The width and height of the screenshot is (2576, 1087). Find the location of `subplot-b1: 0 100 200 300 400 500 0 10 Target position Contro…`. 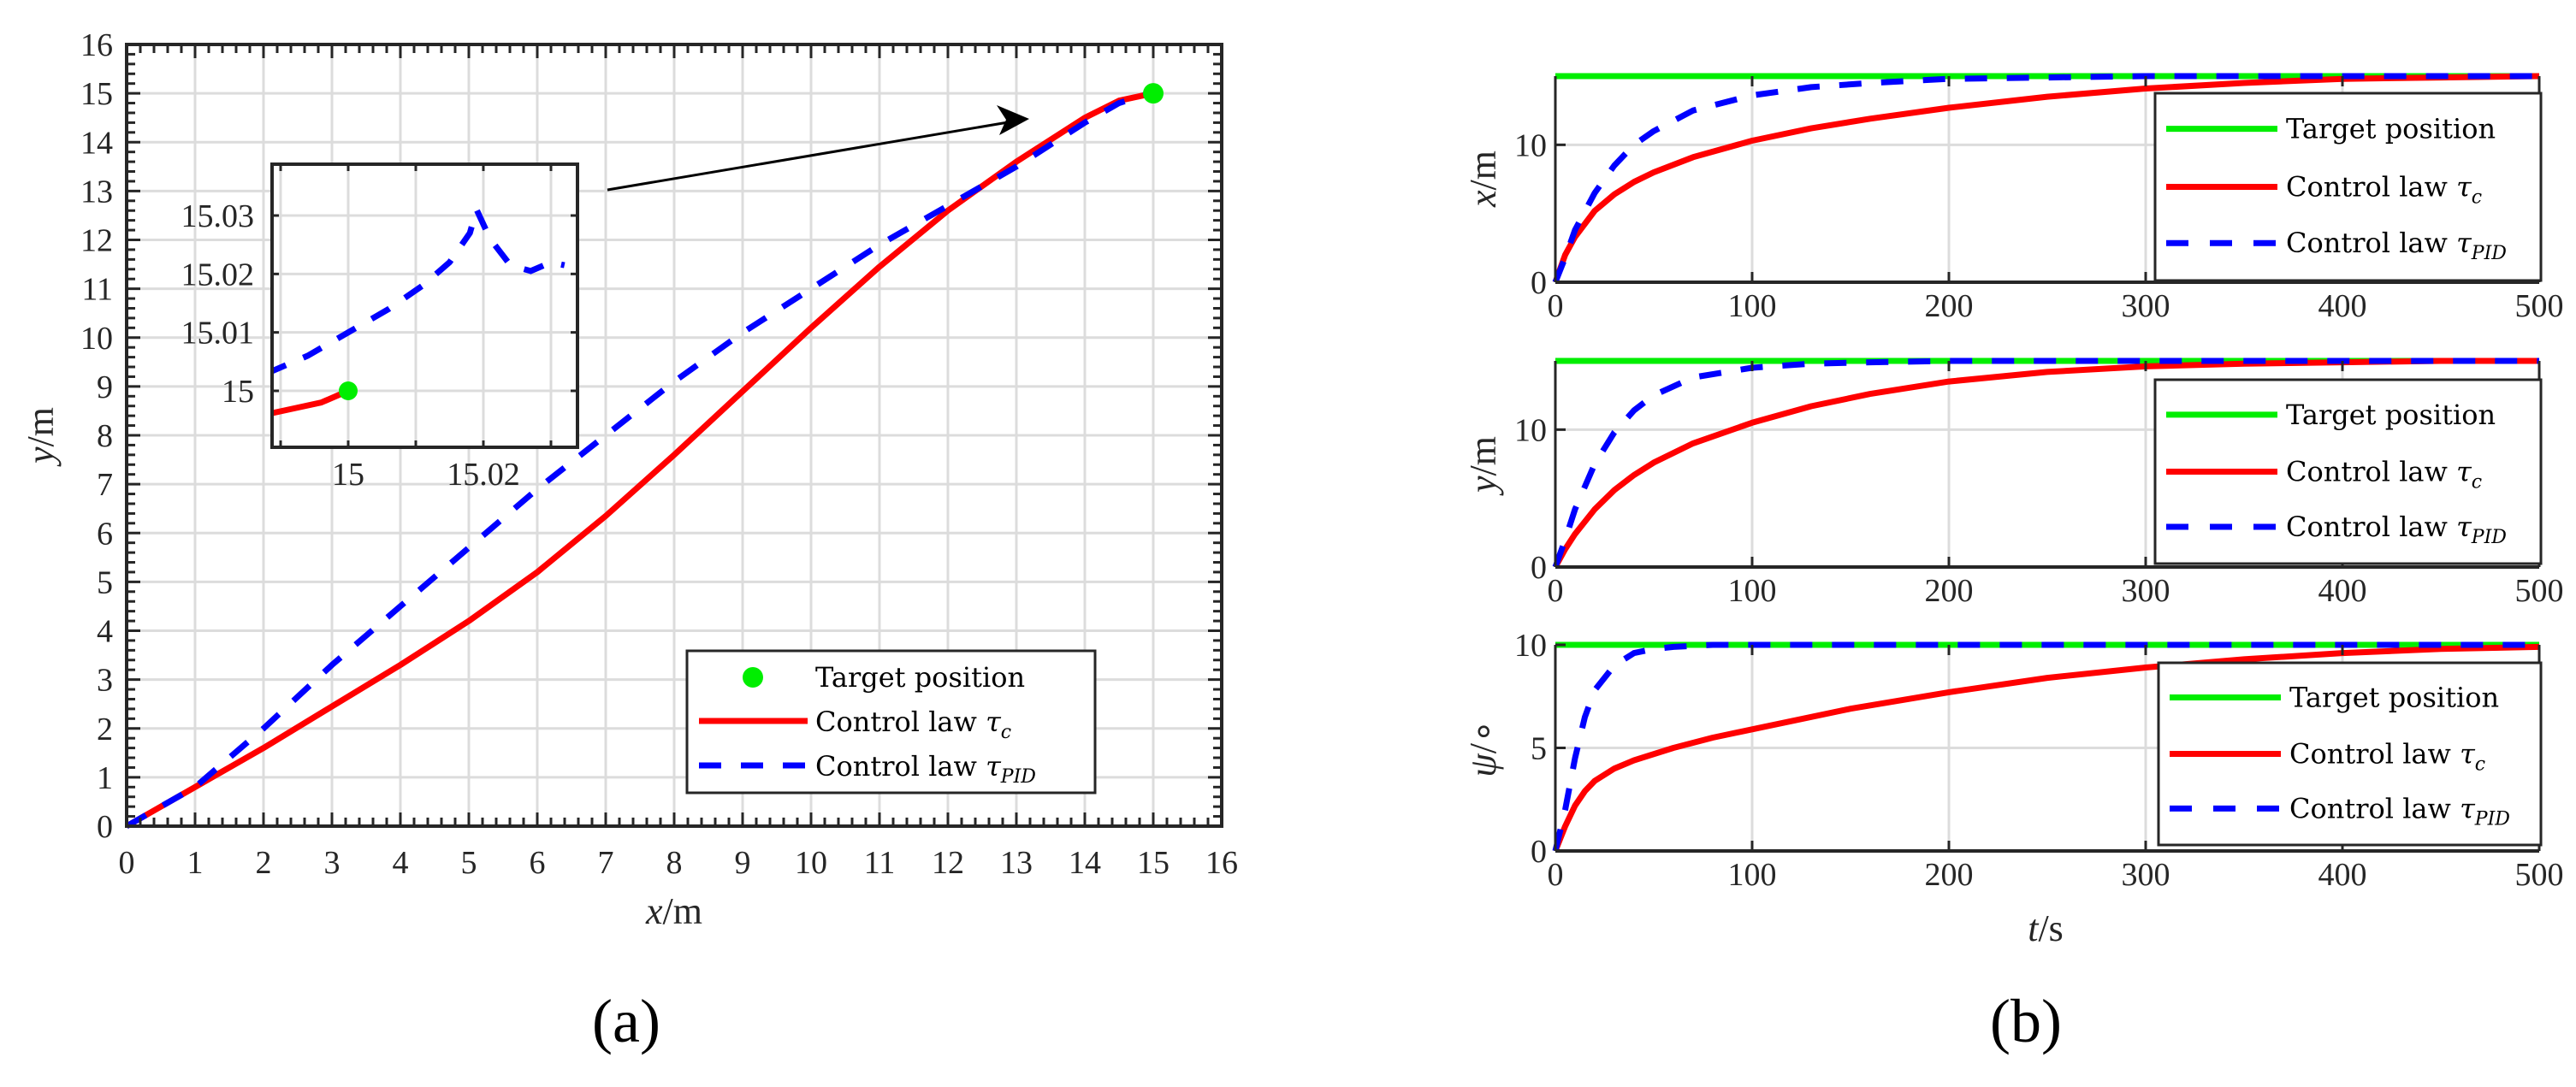

subplot-b1: 0 100 200 300 400 500 0 10 Target position Contro… is located at coordinates (2039, 198).